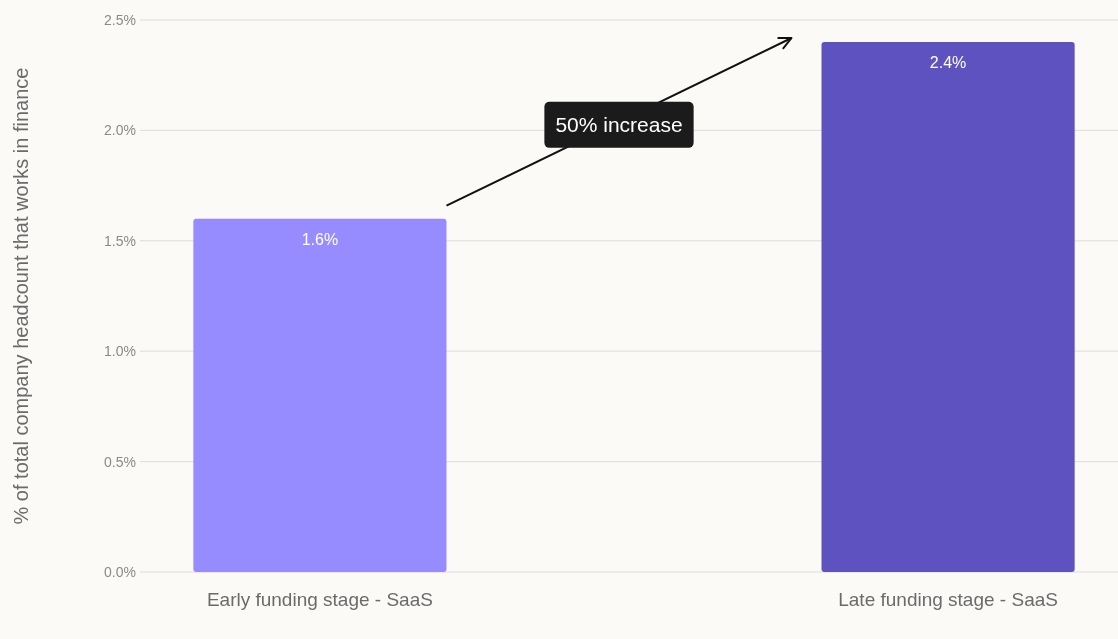 The width and height of the screenshot is (1118, 639). Describe the element at coordinates (120, 130) in the screenshot. I see `y-tick-label: 2.0%` at that location.